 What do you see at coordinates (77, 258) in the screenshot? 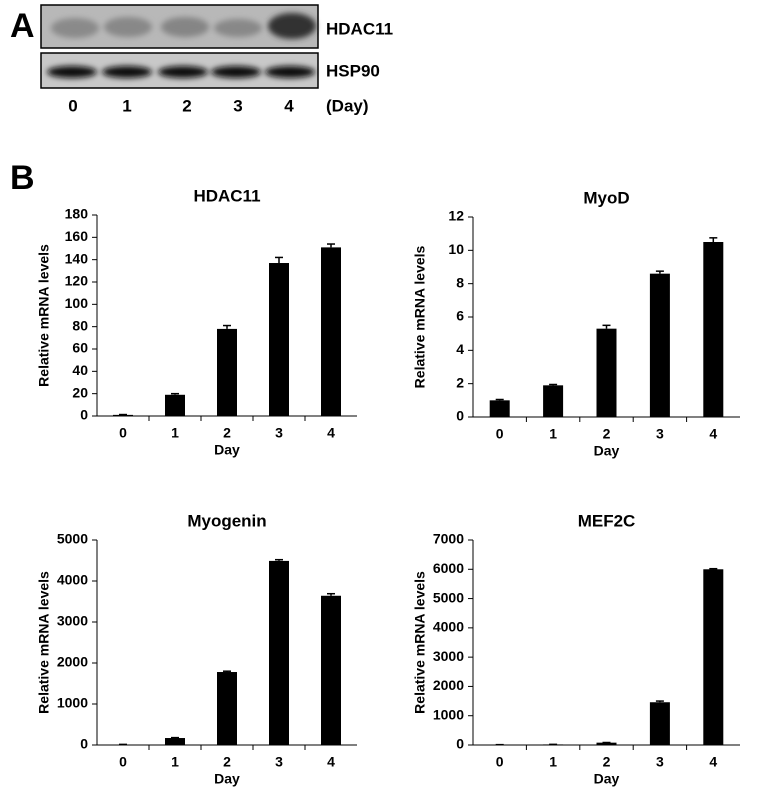
I see `y-tick-label: 140` at bounding box center [77, 258].